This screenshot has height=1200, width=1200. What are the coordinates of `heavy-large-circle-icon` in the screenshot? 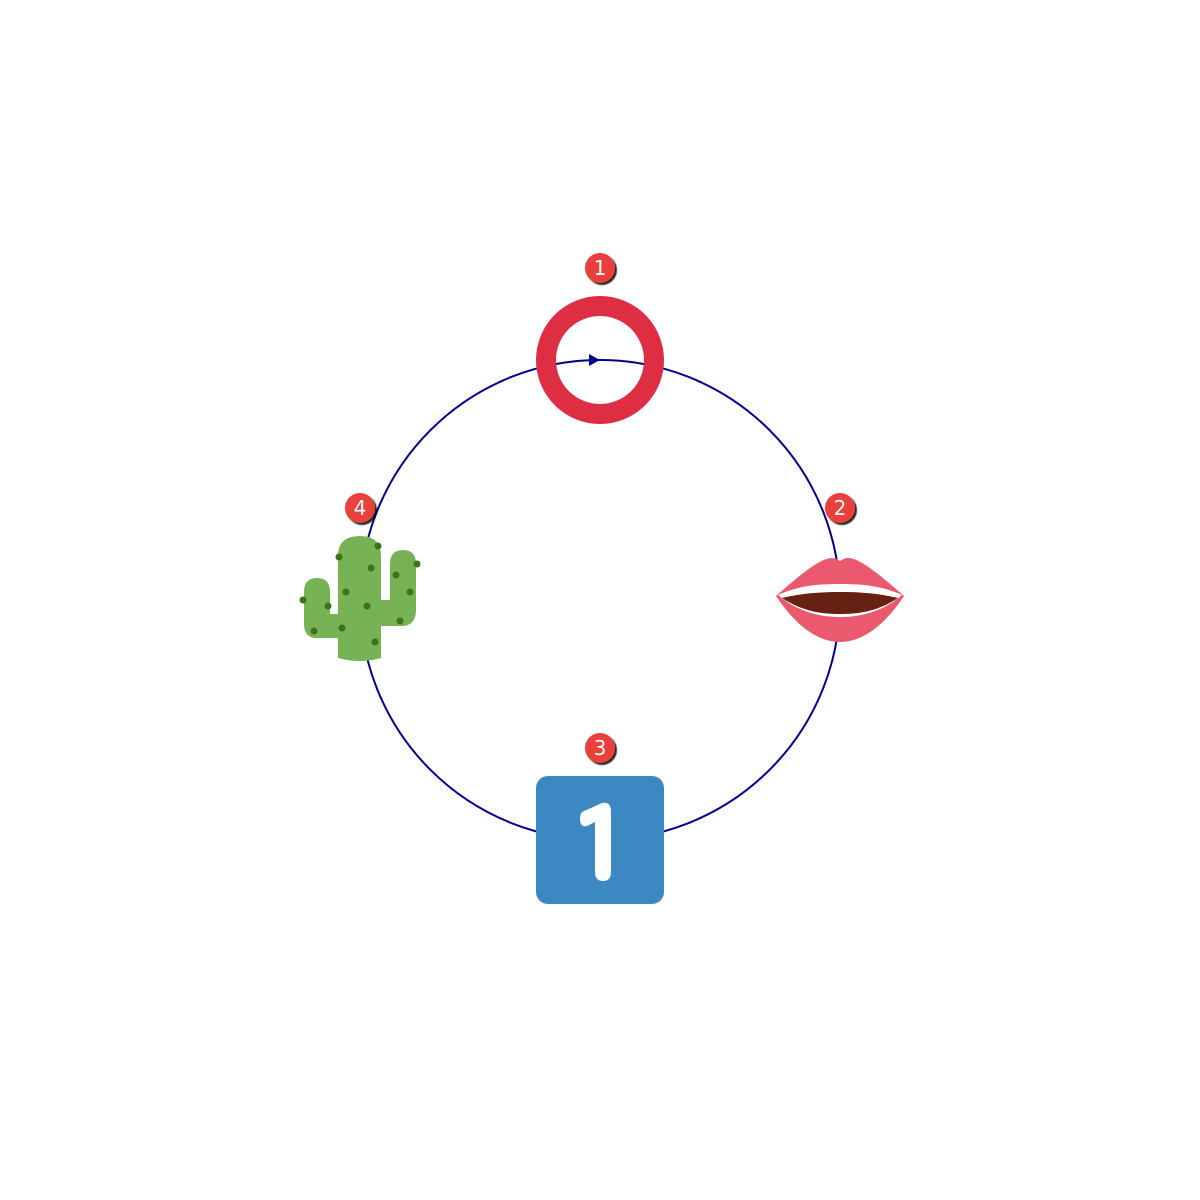 It's located at (600, 360).